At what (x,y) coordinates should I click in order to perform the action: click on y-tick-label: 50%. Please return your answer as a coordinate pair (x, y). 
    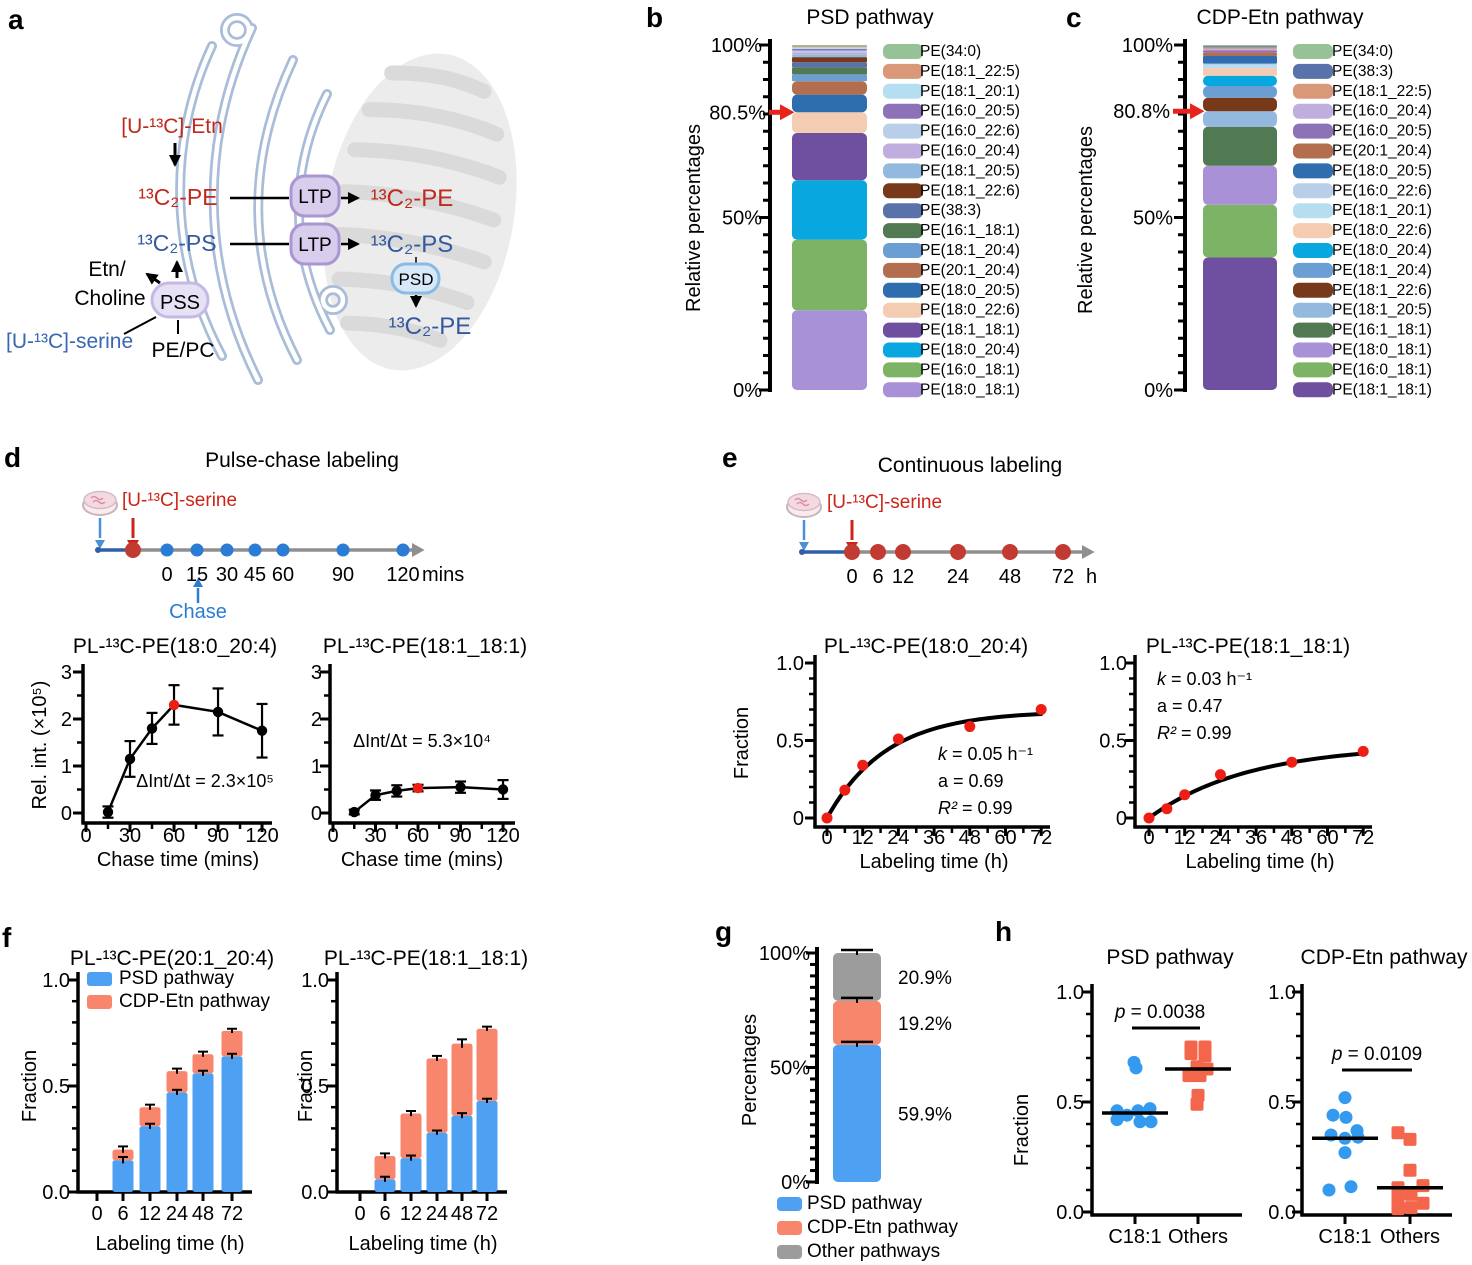
    Looking at the image, I should click on (742, 219).